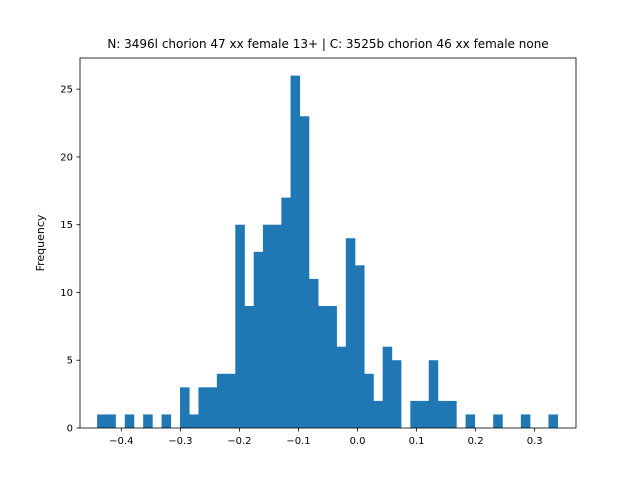 The height and width of the screenshot is (480, 640). What do you see at coordinates (121, 441) in the screenshot?
I see `x-tick-label: −0.4` at bounding box center [121, 441].